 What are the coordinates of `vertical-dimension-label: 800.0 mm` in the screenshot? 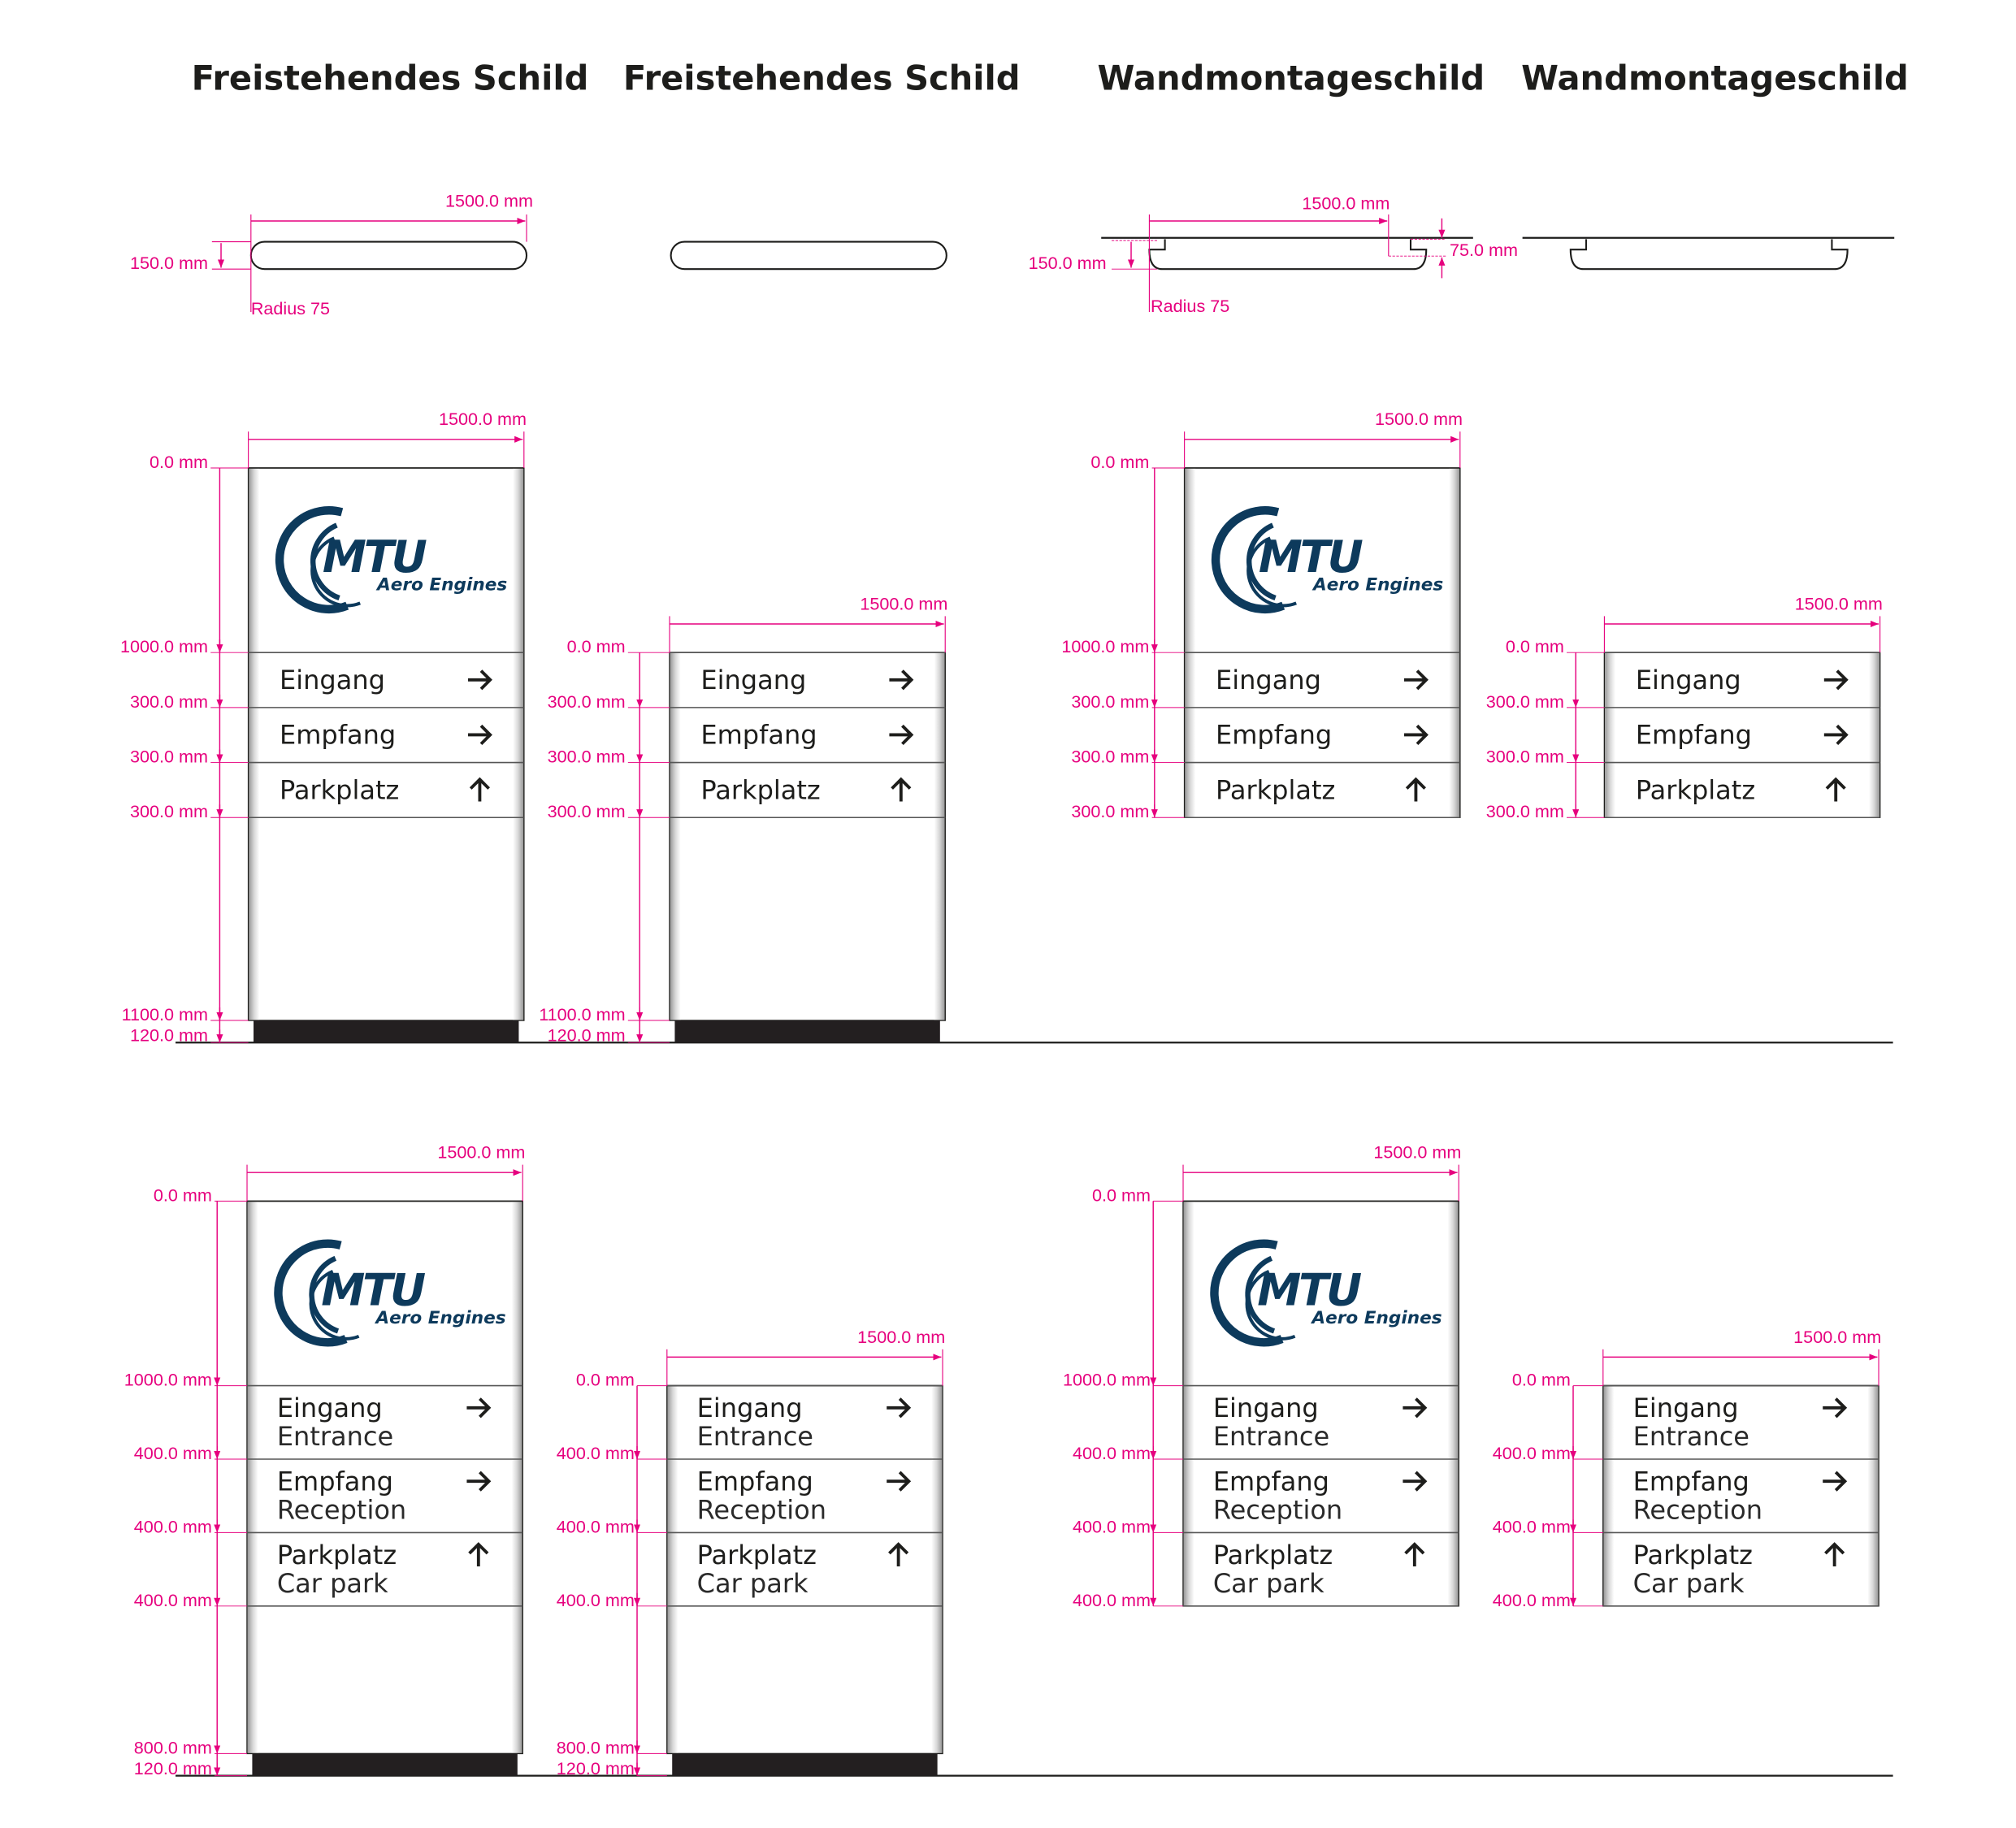 It's located at (596, 1747).